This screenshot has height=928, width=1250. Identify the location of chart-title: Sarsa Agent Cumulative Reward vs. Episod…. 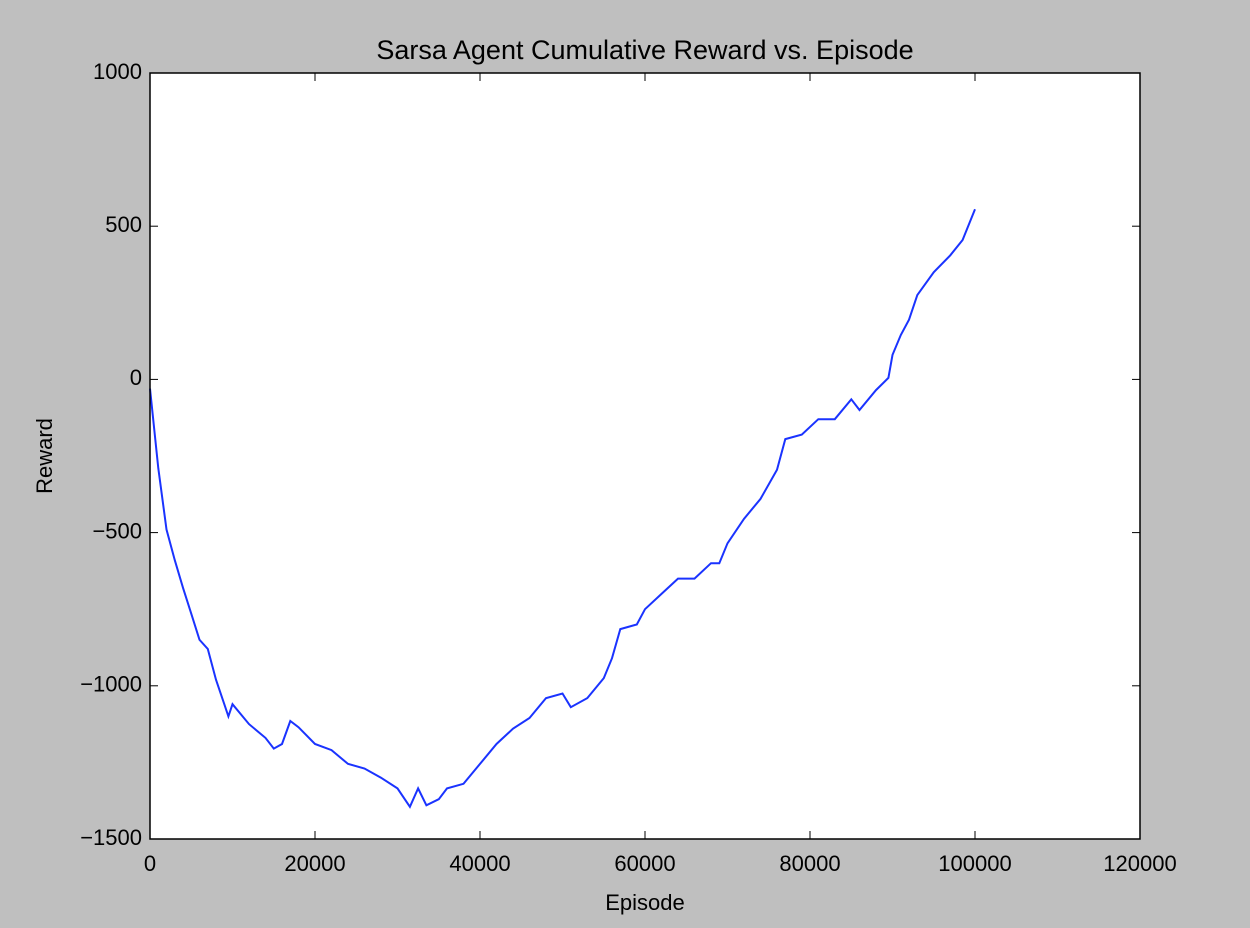
(644, 50).